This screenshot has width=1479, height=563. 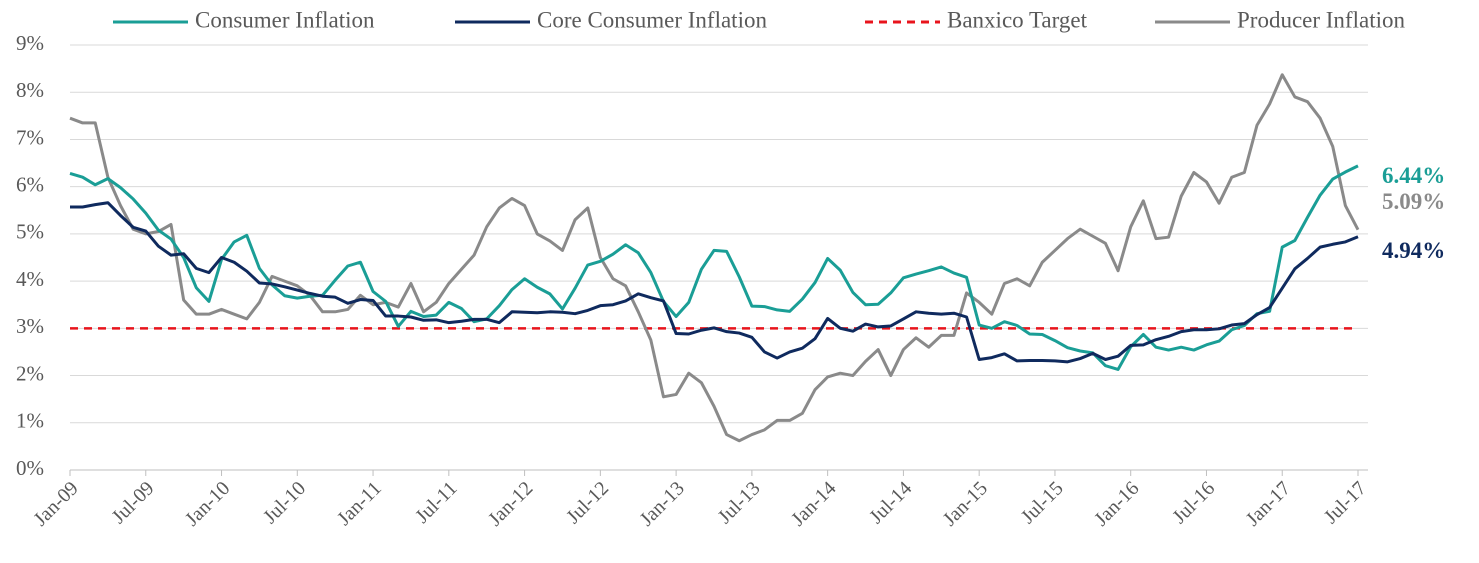 What do you see at coordinates (359, 503) in the screenshot?
I see `x-tick-label: Jan-11` at bounding box center [359, 503].